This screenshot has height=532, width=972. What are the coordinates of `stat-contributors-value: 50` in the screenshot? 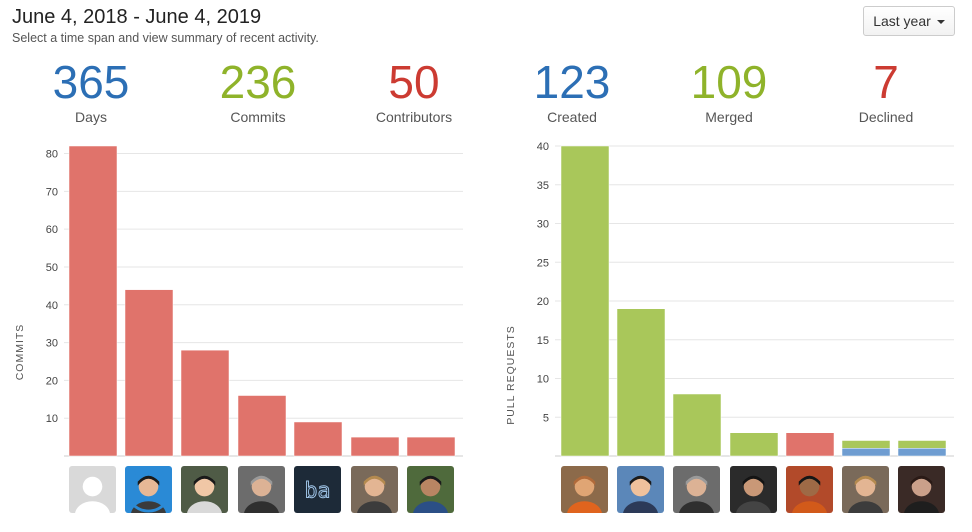 It's located at (414, 82).